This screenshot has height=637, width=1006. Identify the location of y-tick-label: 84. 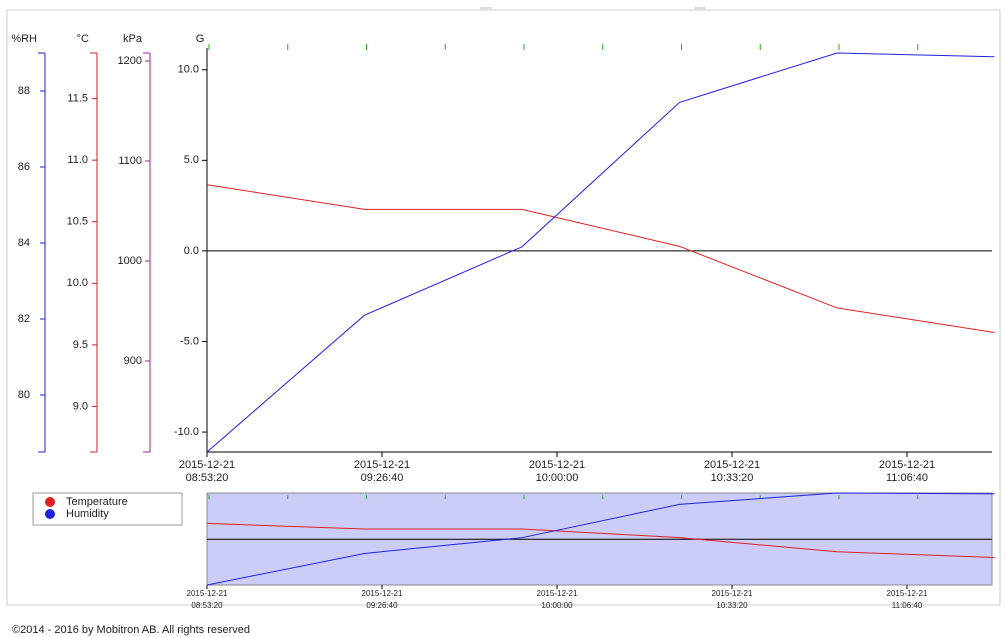
(24, 243).